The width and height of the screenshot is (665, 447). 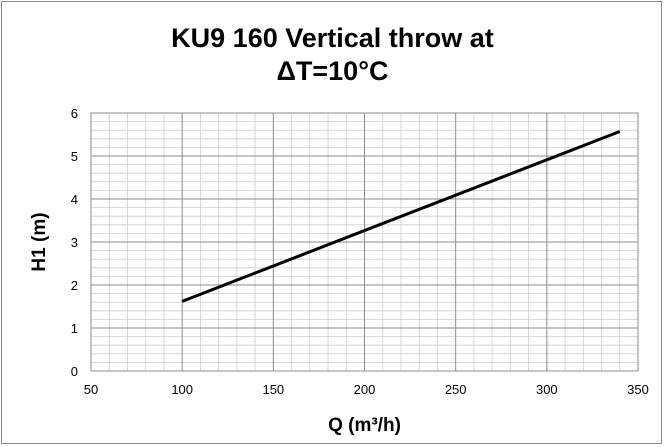 I want to click on y-axis-title: H1 (m), so click(x=39, y=241).